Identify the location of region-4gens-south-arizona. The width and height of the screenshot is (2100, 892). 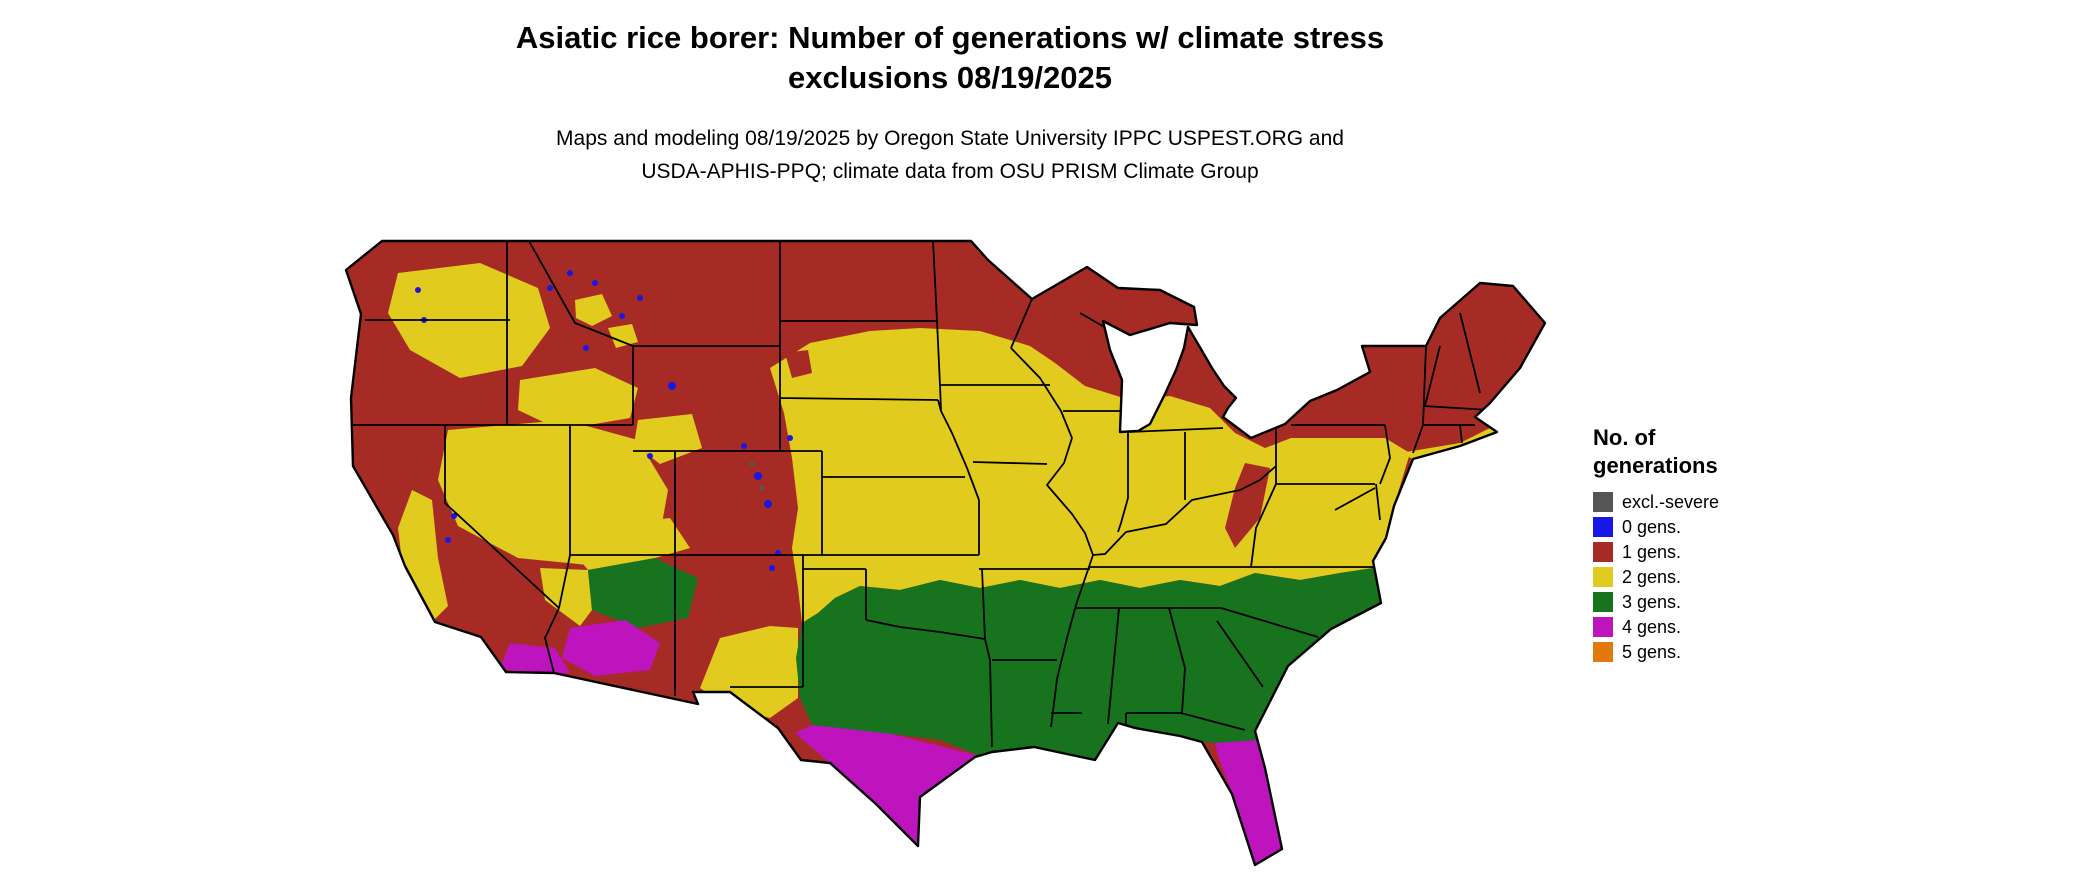
(611, 648).